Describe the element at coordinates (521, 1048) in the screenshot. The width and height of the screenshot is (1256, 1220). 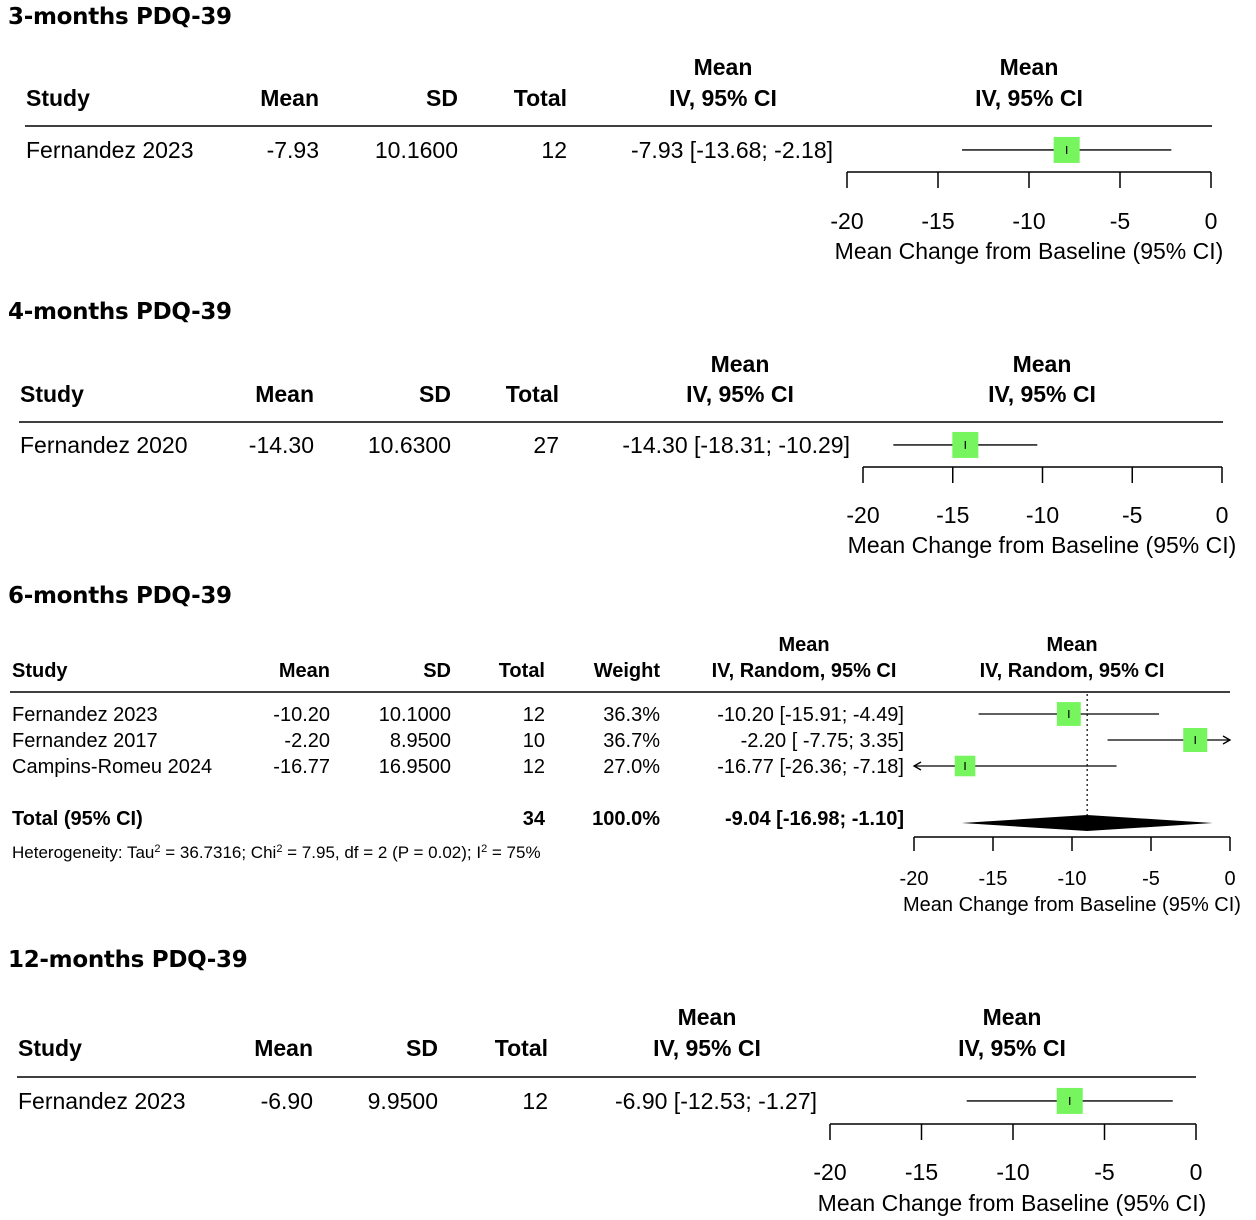
I see `panel4-header-total: Total` at that location.